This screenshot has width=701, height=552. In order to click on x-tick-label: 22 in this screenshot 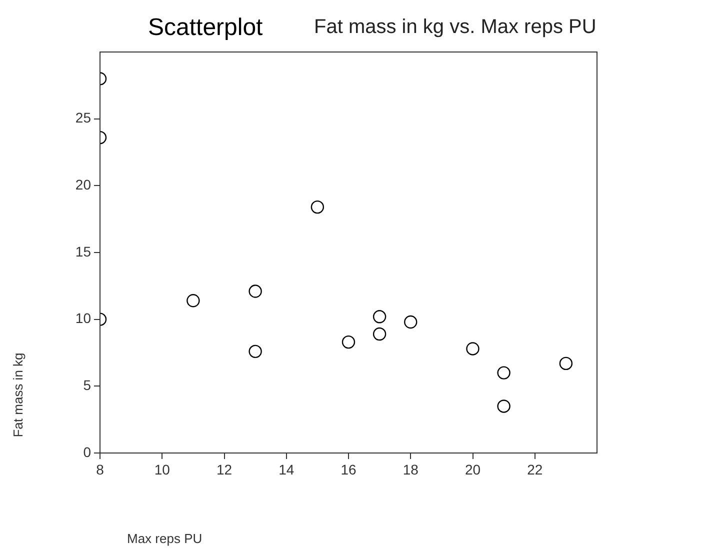, I will do `click(535, 469)`.